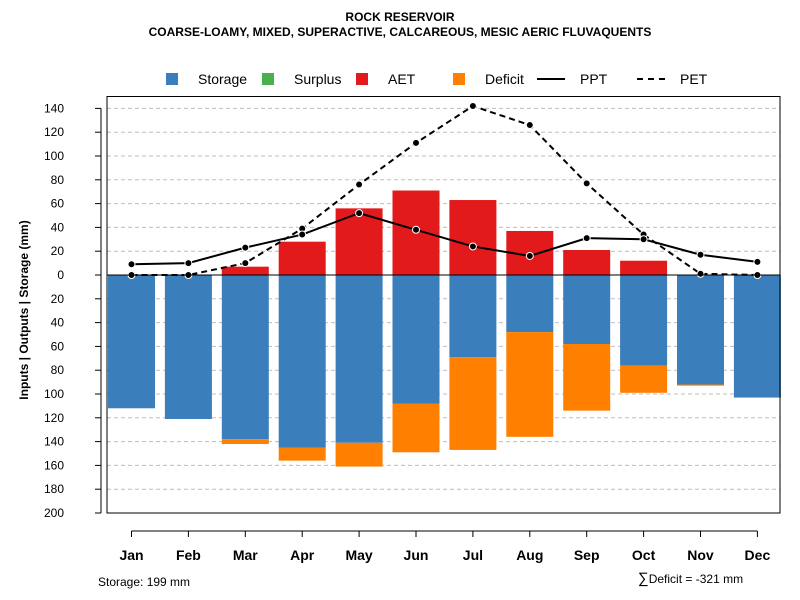 Image resolution: width=800 pixels, height=600 pixels. I want to click on legend-swatch-storage, so click(172, 79).